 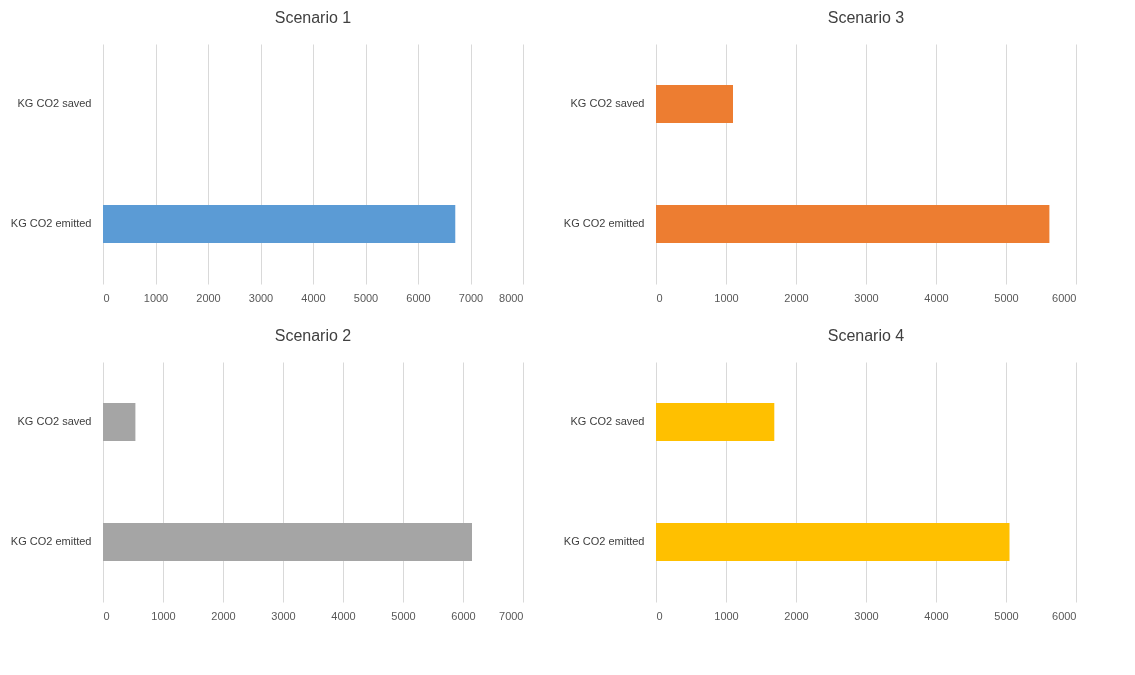 What do you see at coordinates (866, 17) in the screenshot?
I see `chart-title: Scenario 3` at bounding box center [866, 17].